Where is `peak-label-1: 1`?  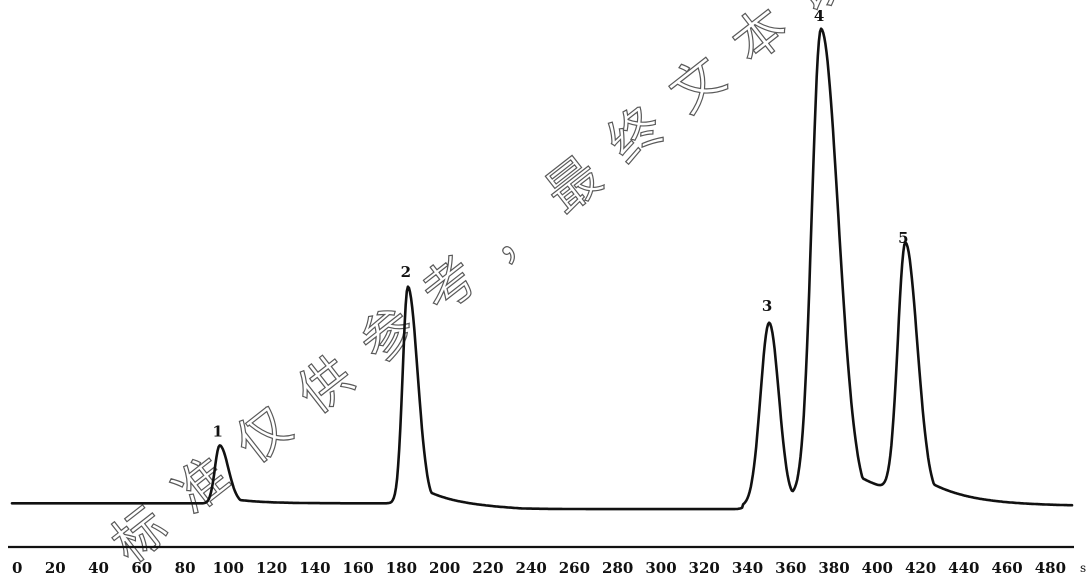
peak-label-1: 1 is located at coordinates (217, 431).